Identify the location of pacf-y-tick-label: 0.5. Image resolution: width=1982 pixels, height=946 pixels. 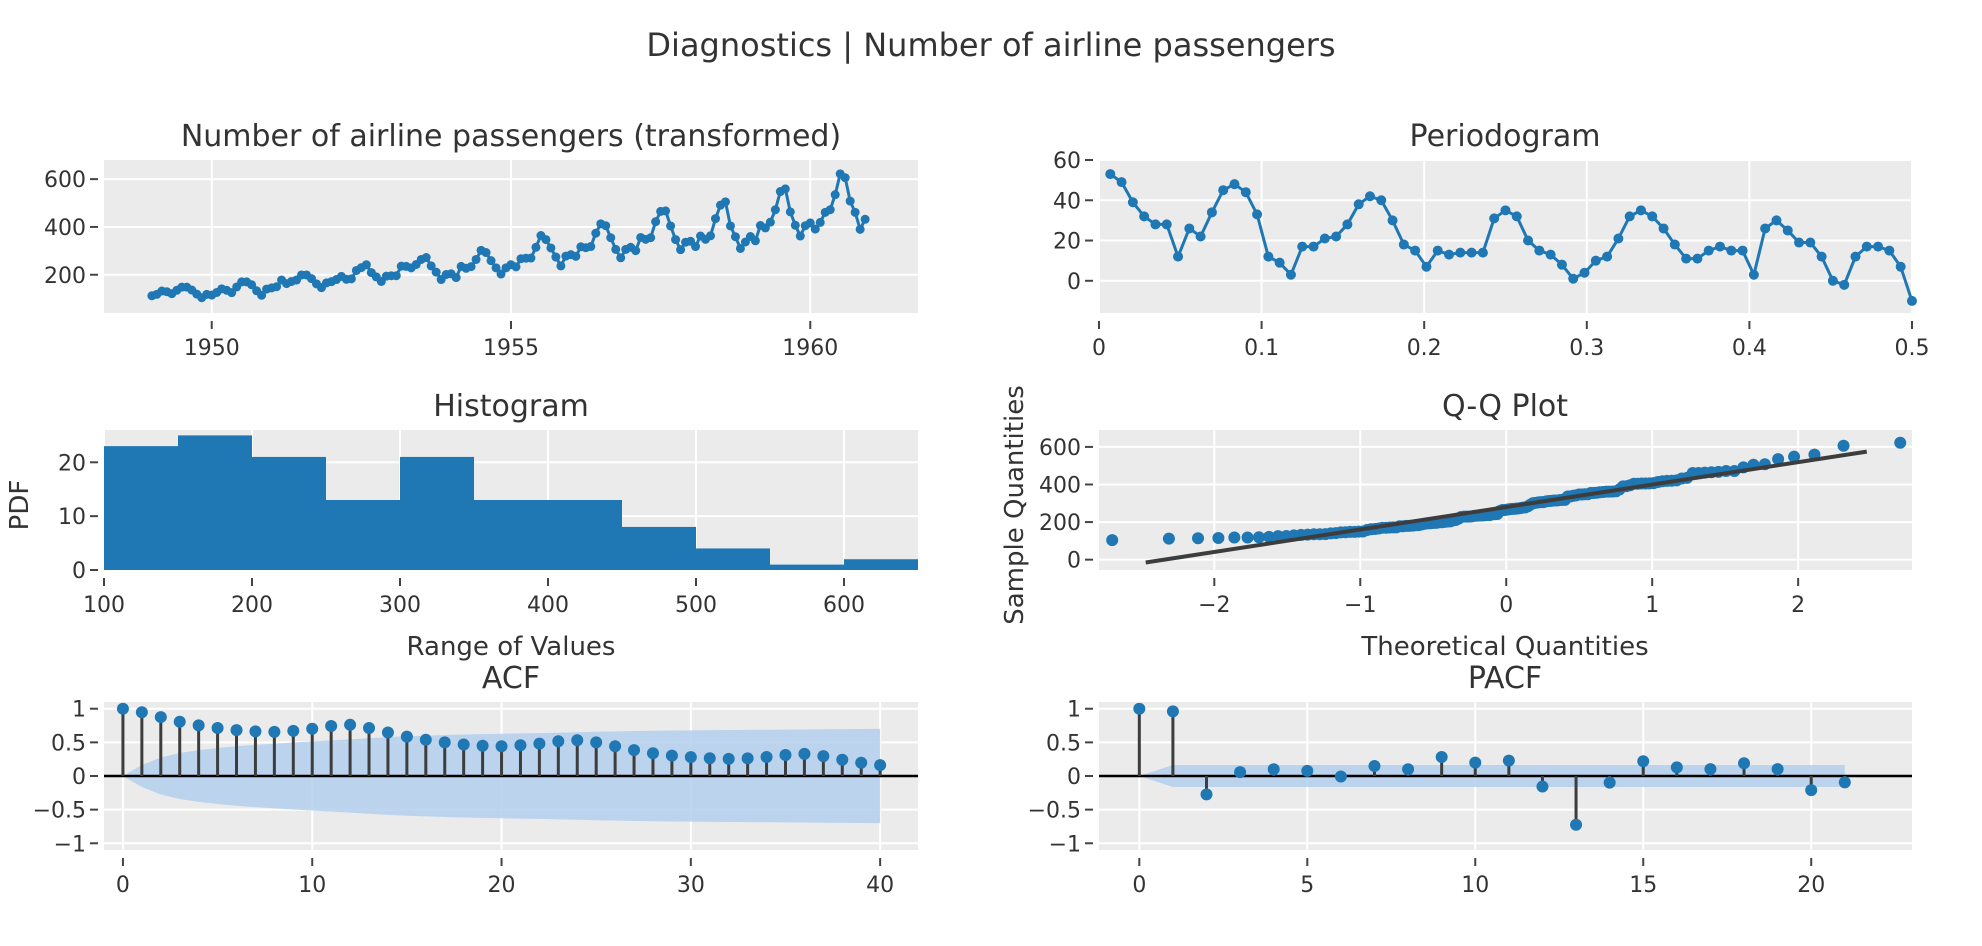
(1063, 743).